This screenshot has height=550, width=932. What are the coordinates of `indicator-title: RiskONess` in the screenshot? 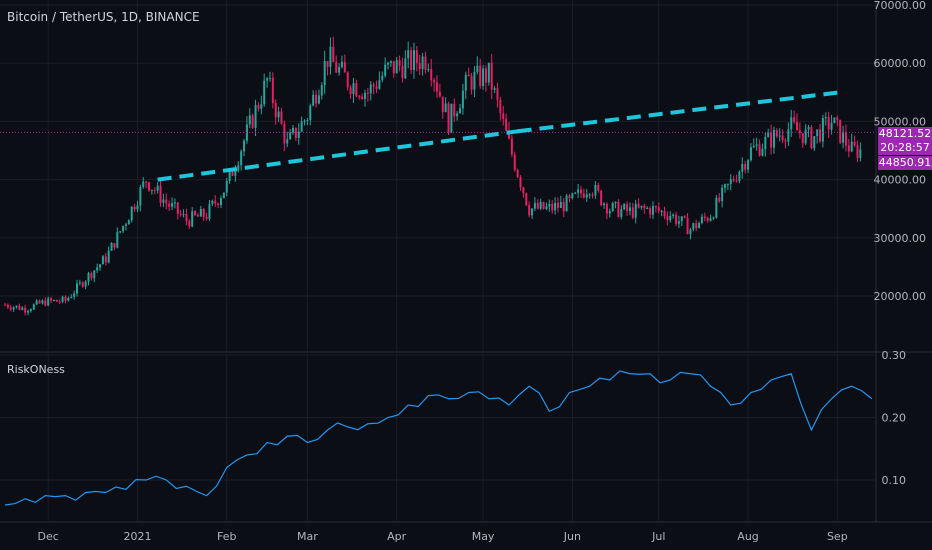 It's located at (36, 369).